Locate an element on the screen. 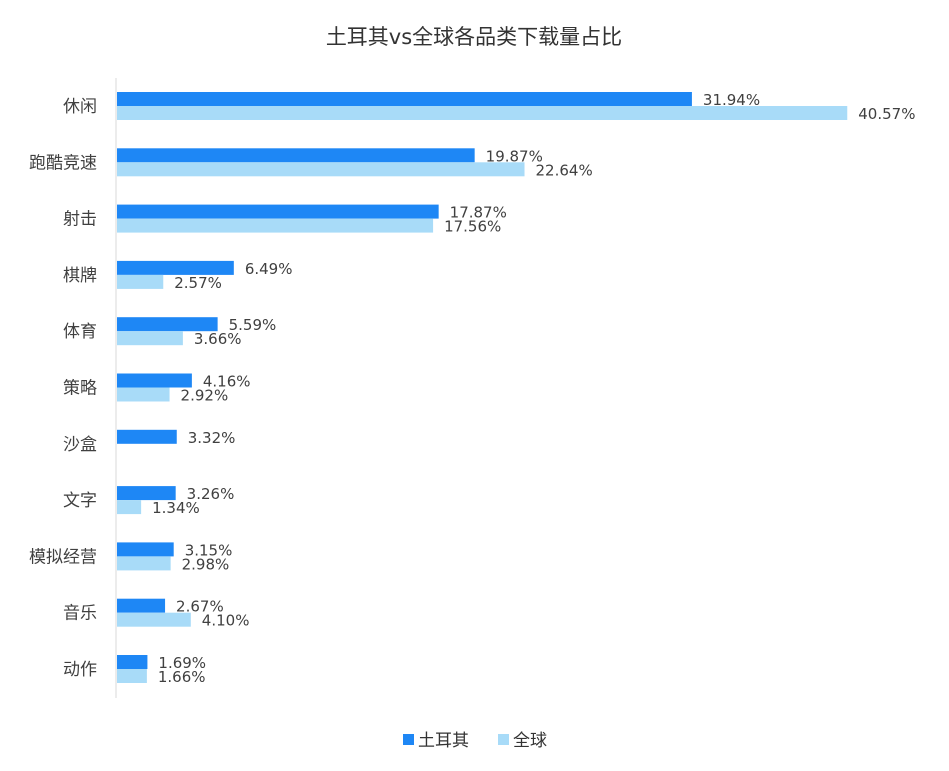  category-label: 策略 is located at coordinates (80, 389).